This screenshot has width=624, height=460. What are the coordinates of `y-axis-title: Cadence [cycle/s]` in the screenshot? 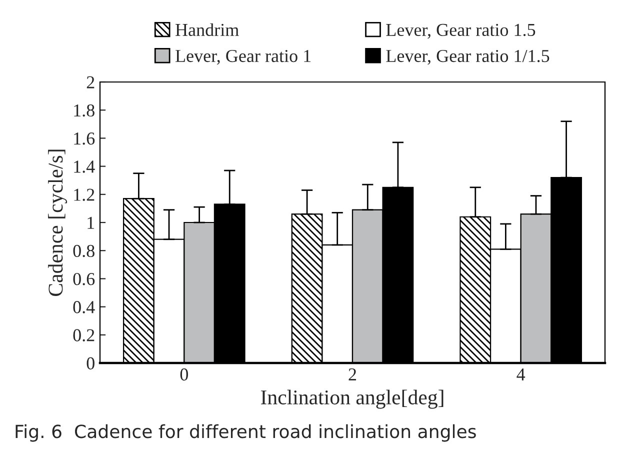 It's located at (58, 223).